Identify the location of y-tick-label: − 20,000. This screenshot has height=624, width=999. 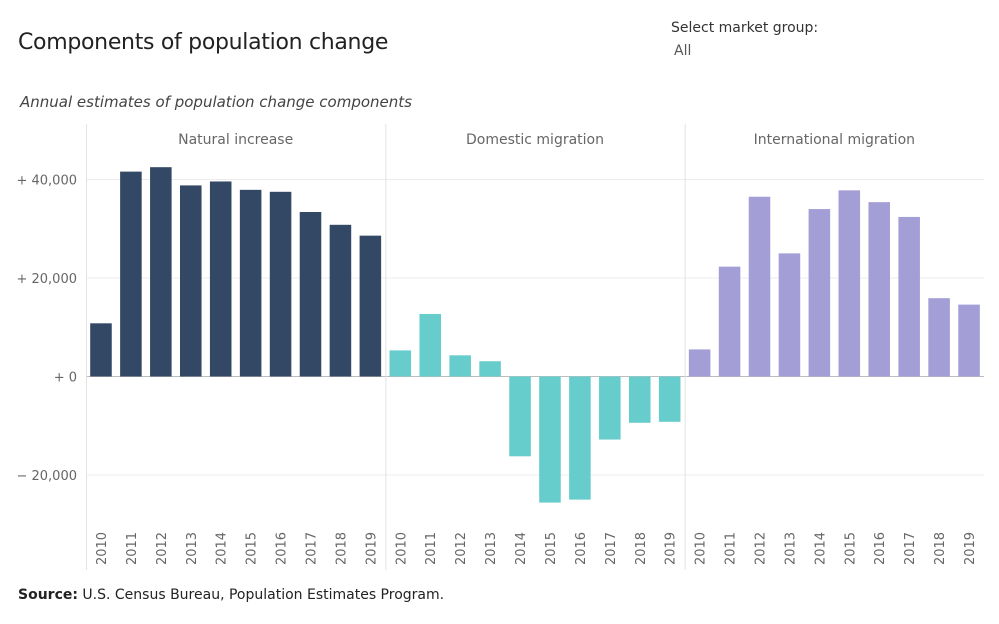
(46, 476).